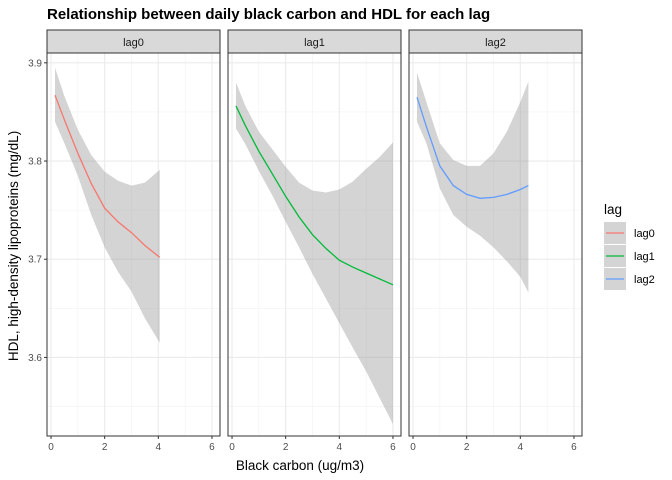 The width and height of the screenshot is (672, 480). I want to click on legend-label-lag0: lag0, so click(644, 234).